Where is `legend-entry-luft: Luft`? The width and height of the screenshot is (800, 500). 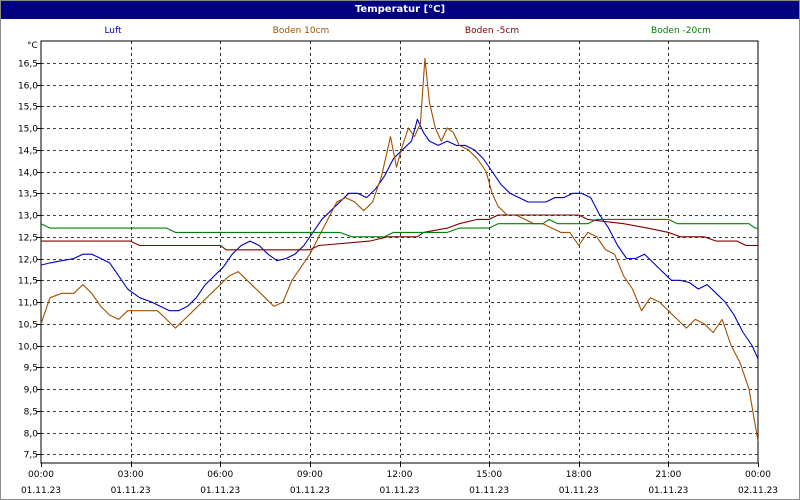
legend-entry-luft: Luft is located at coordinates (113, 31).